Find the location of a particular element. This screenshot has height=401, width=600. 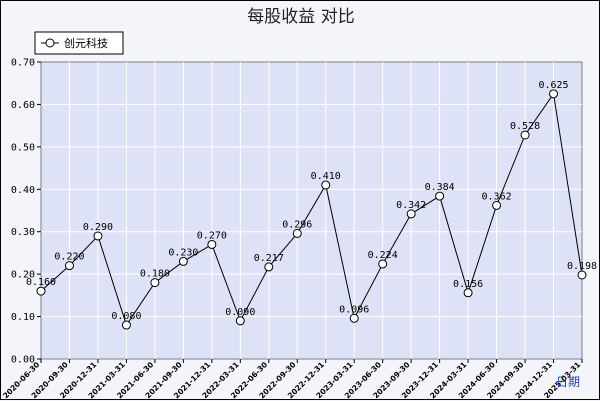

data-label: 0.342 is located at coordinates (411, 205).